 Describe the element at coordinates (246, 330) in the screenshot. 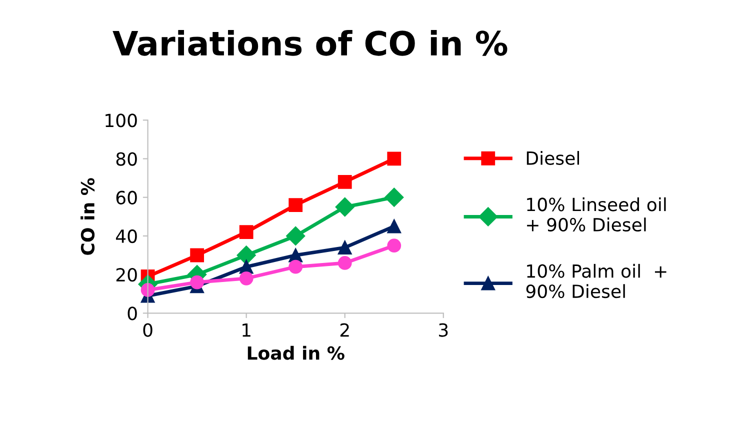

I see `x-tick-label: 1` at that location.